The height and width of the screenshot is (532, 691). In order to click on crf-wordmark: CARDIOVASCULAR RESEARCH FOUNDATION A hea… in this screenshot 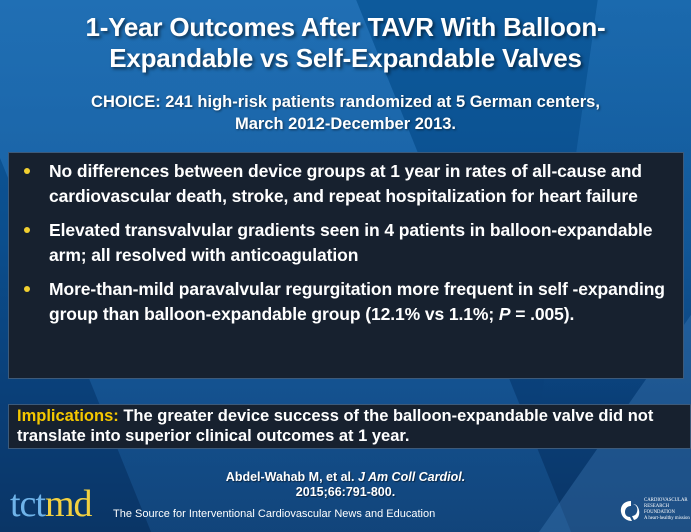, I will do `click(667, 510)`.